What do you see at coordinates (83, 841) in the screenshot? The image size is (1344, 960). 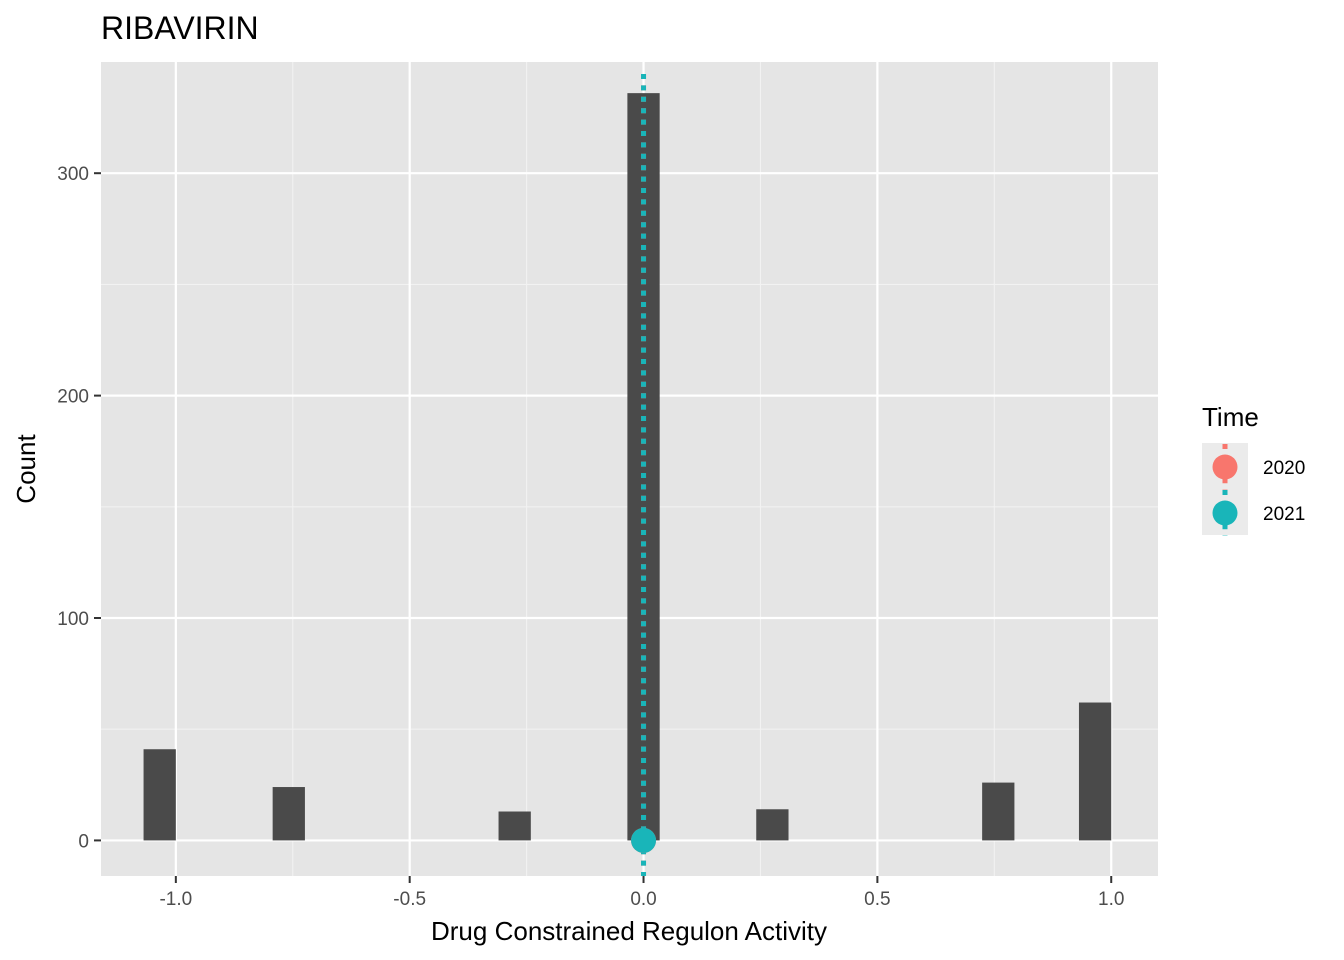 I see `y-tick-label: 0` at bounding box center [83, 841].